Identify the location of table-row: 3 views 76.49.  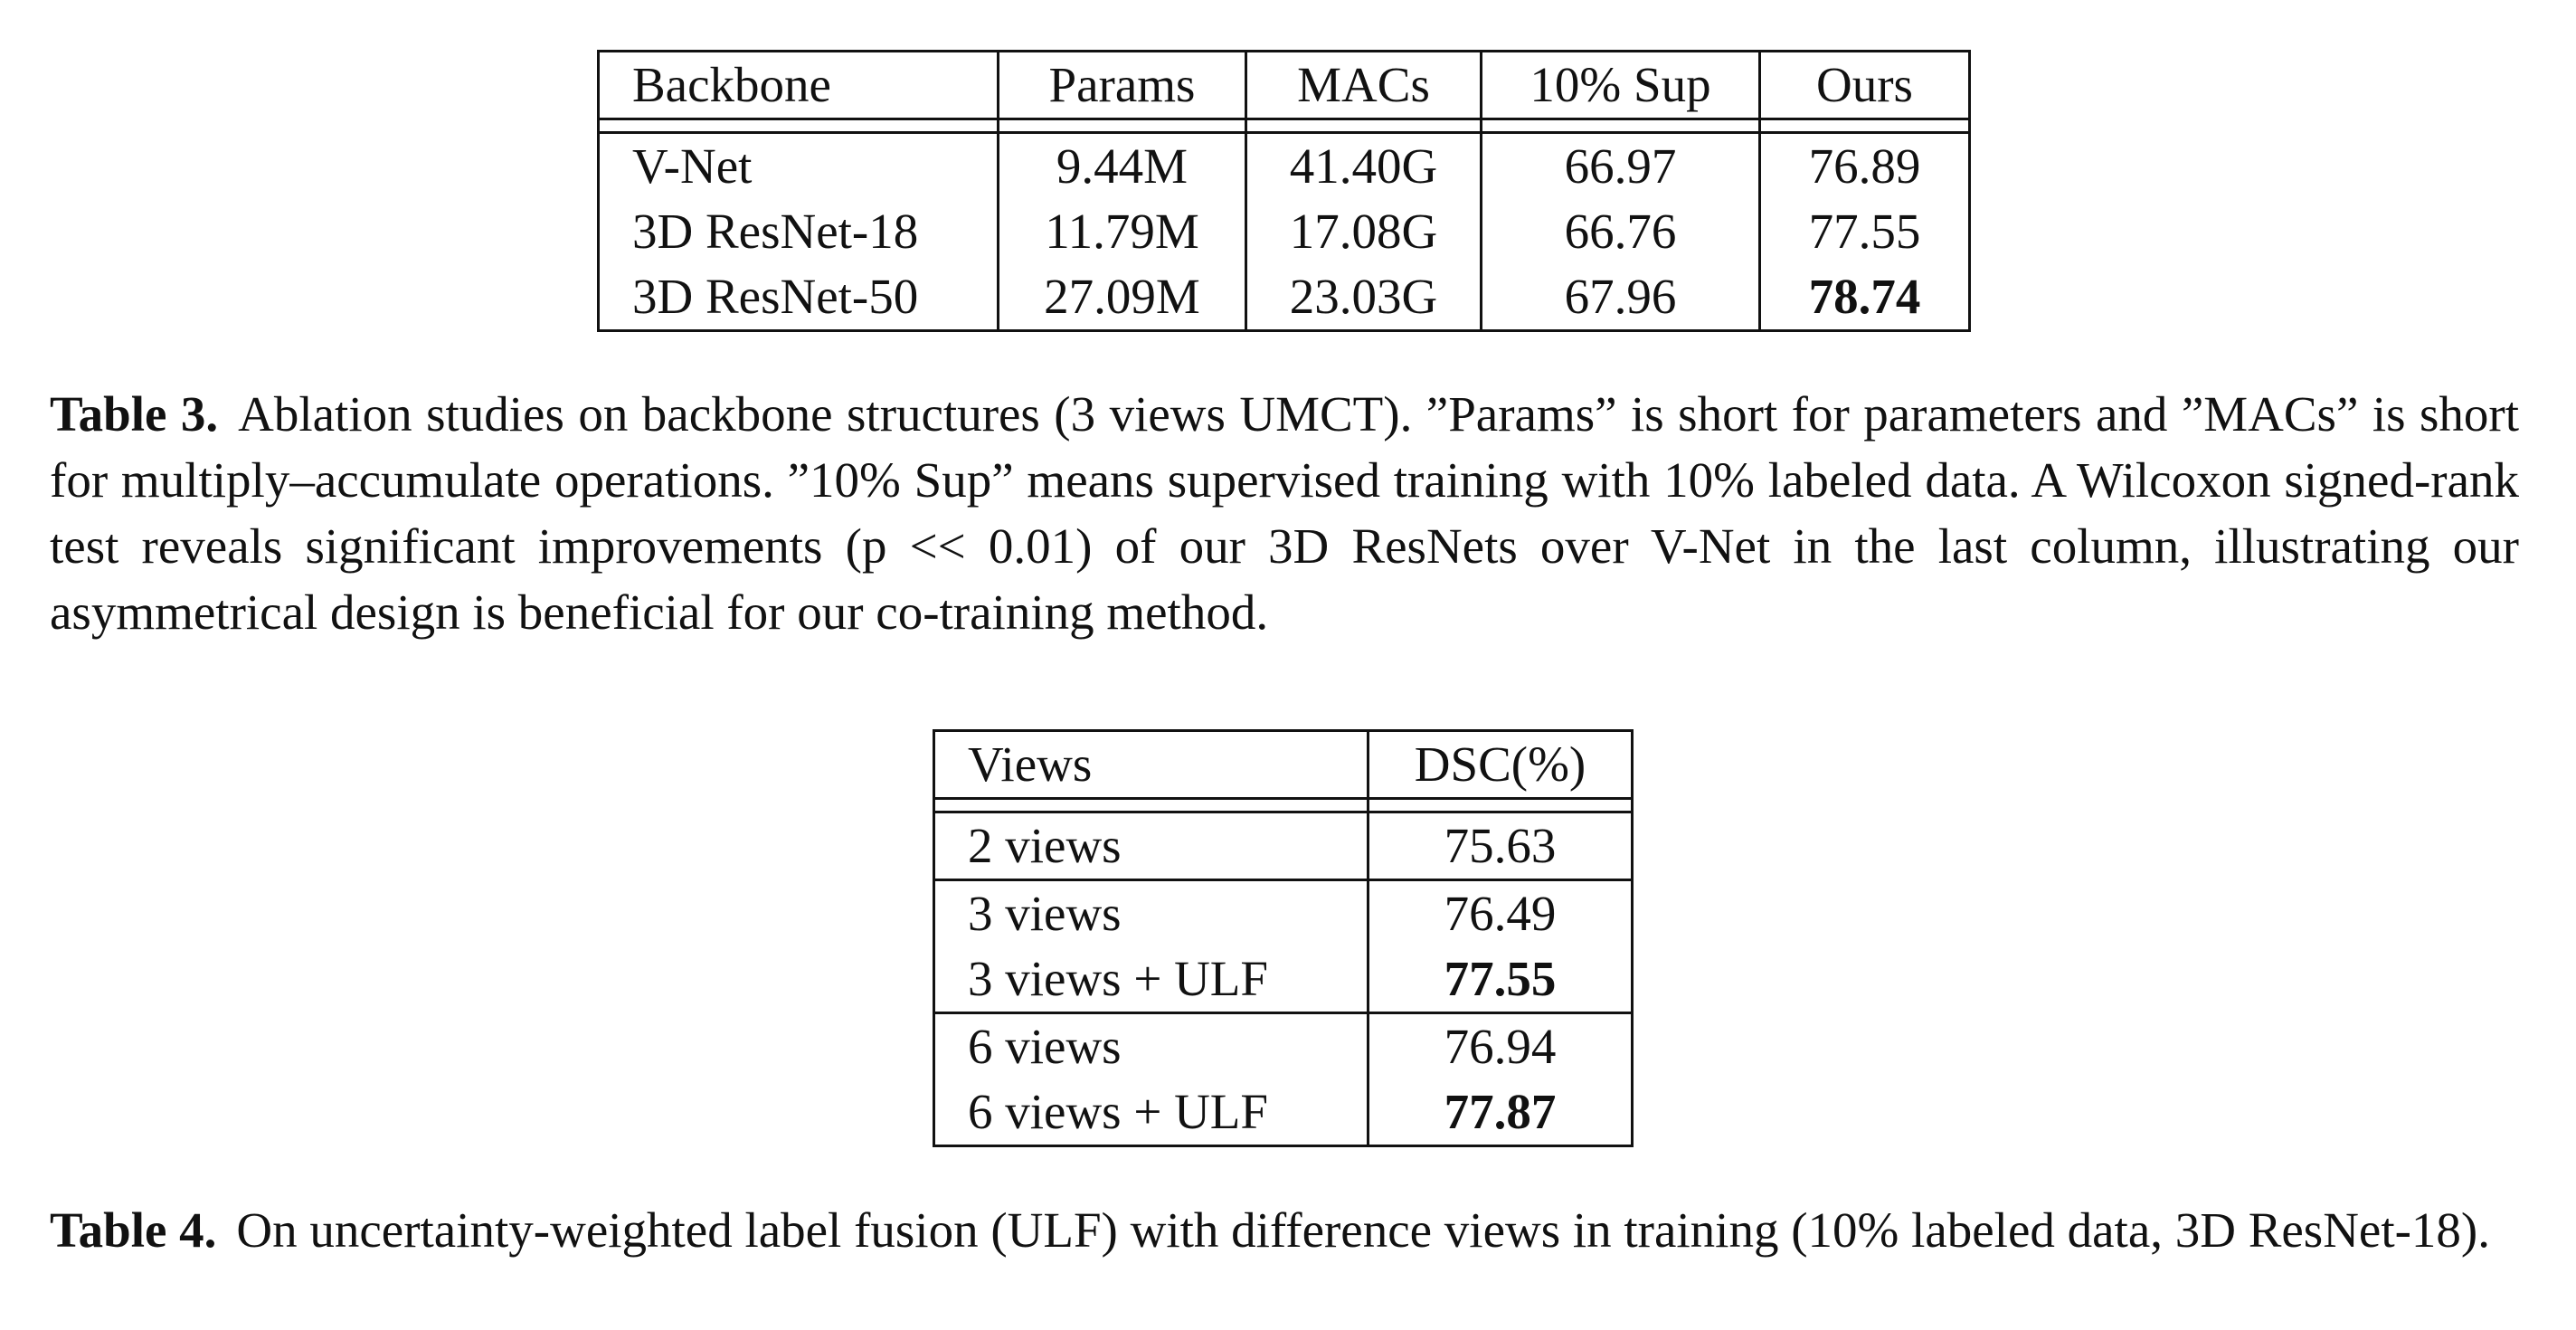
(1283, 913).